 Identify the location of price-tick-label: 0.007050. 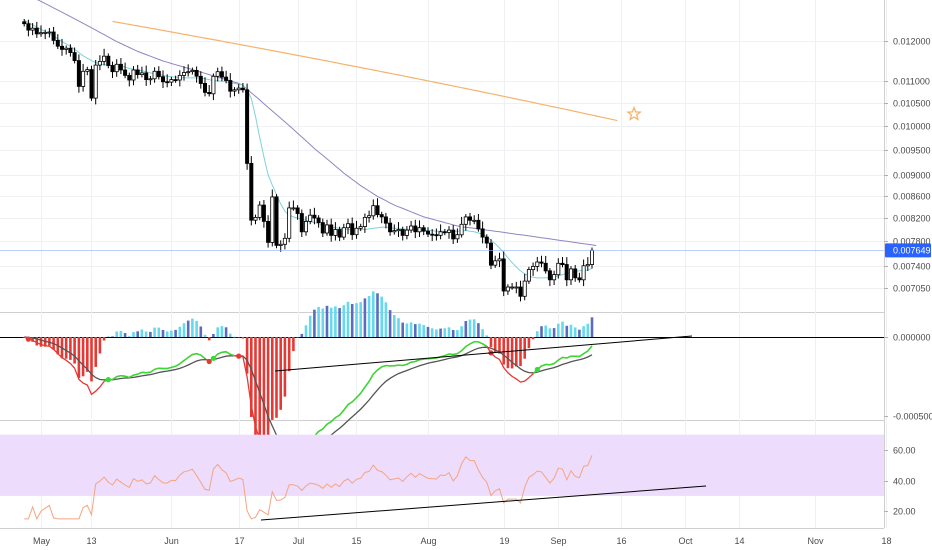
(912, 289).